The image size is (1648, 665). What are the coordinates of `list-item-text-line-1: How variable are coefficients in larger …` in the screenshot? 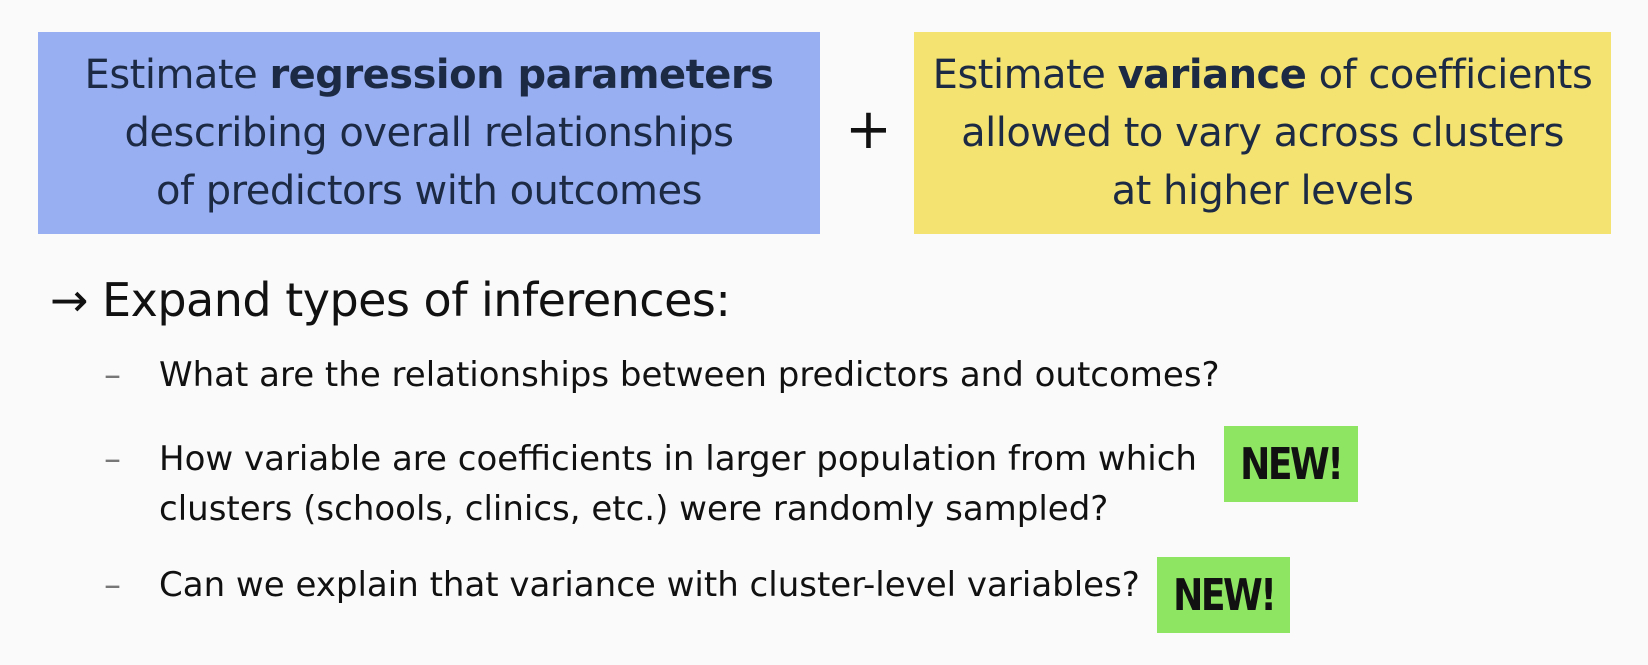 It's located at (678, 459).